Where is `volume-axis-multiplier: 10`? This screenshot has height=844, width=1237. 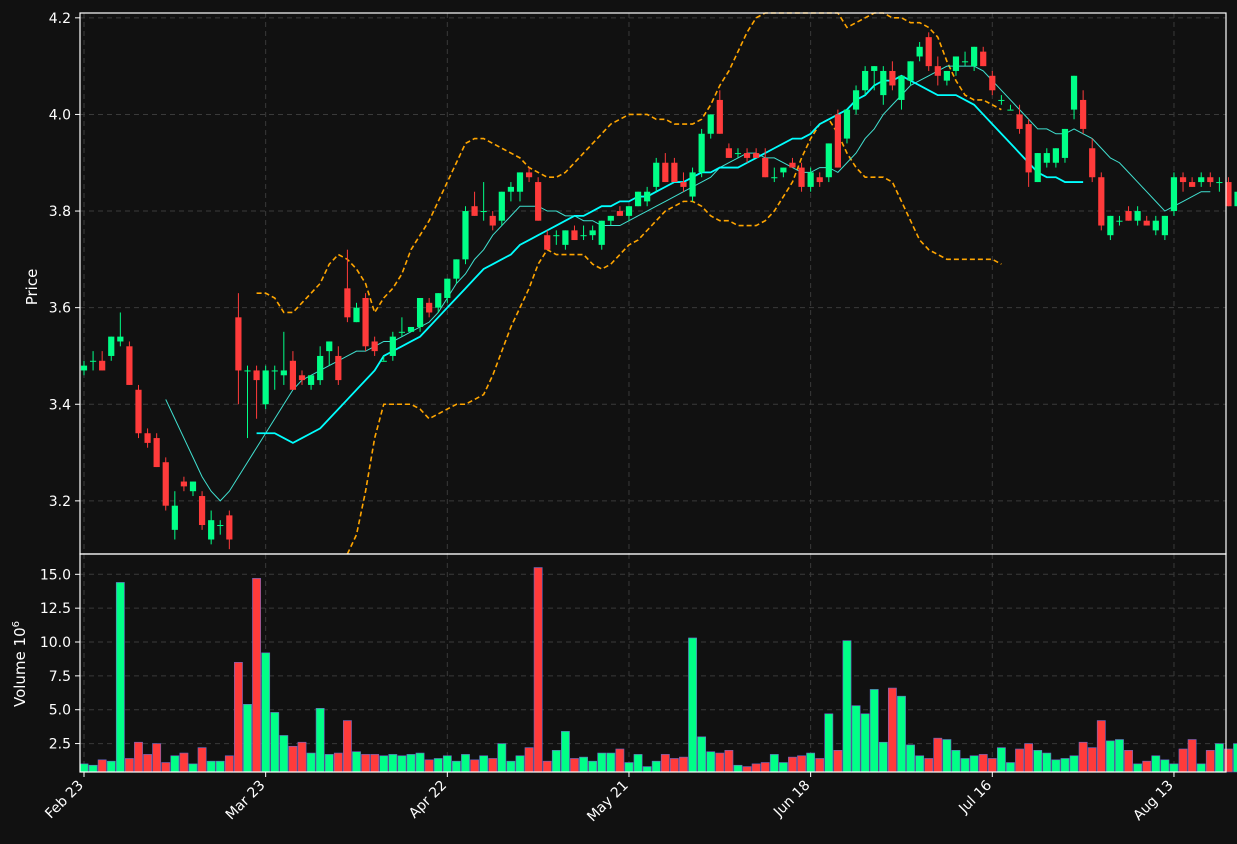
volume-axis-multiplier: 10 is located at coordinates (20, 636).